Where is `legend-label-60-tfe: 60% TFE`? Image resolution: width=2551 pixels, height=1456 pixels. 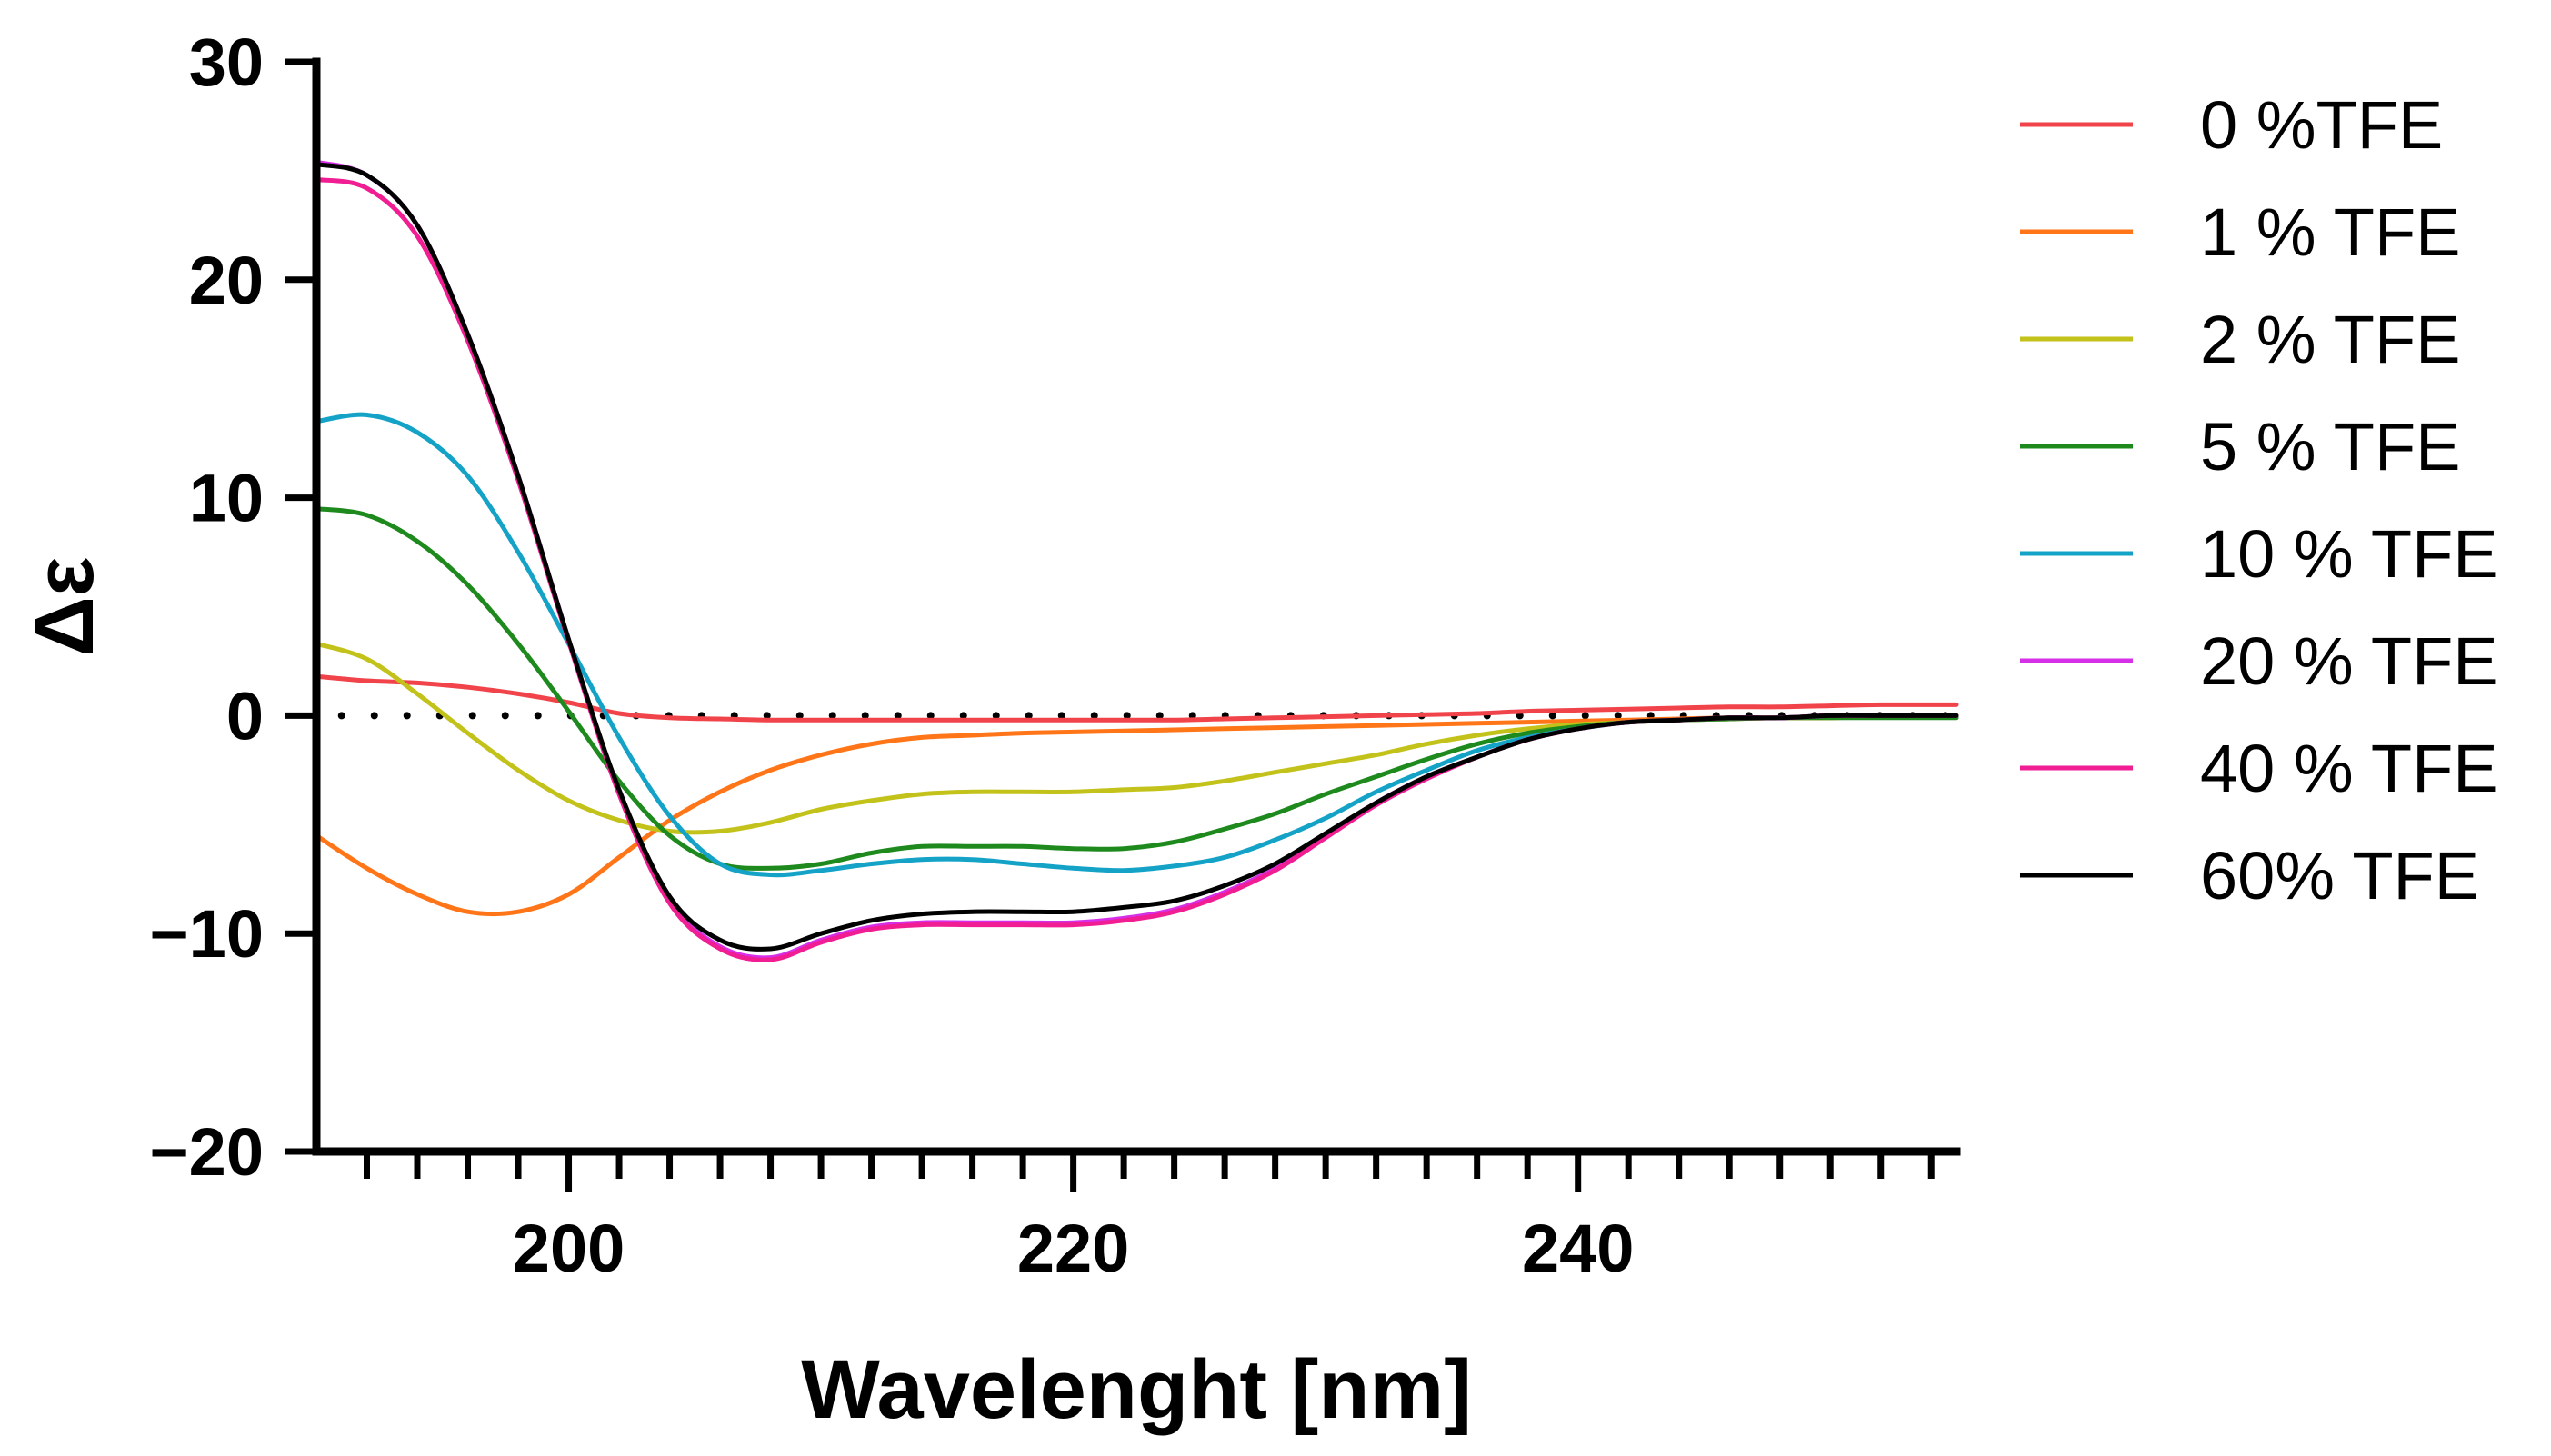
legend-label-60-tfe: 60% TFE is located at coordinates (2339, 876).